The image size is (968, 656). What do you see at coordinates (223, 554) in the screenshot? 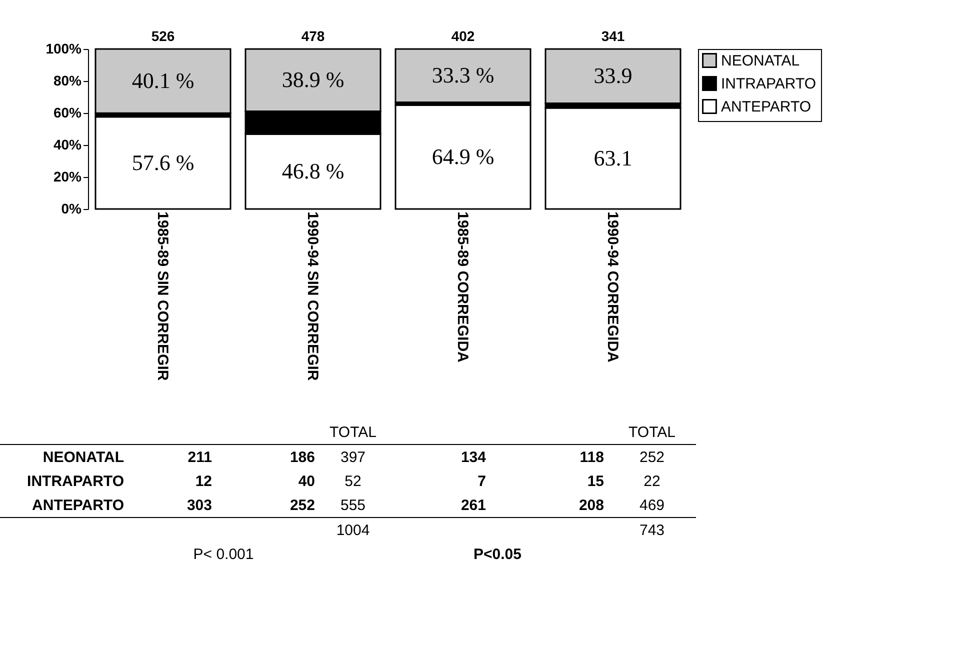
I see `text: P< 0.001` at bounding box center [223, 554].